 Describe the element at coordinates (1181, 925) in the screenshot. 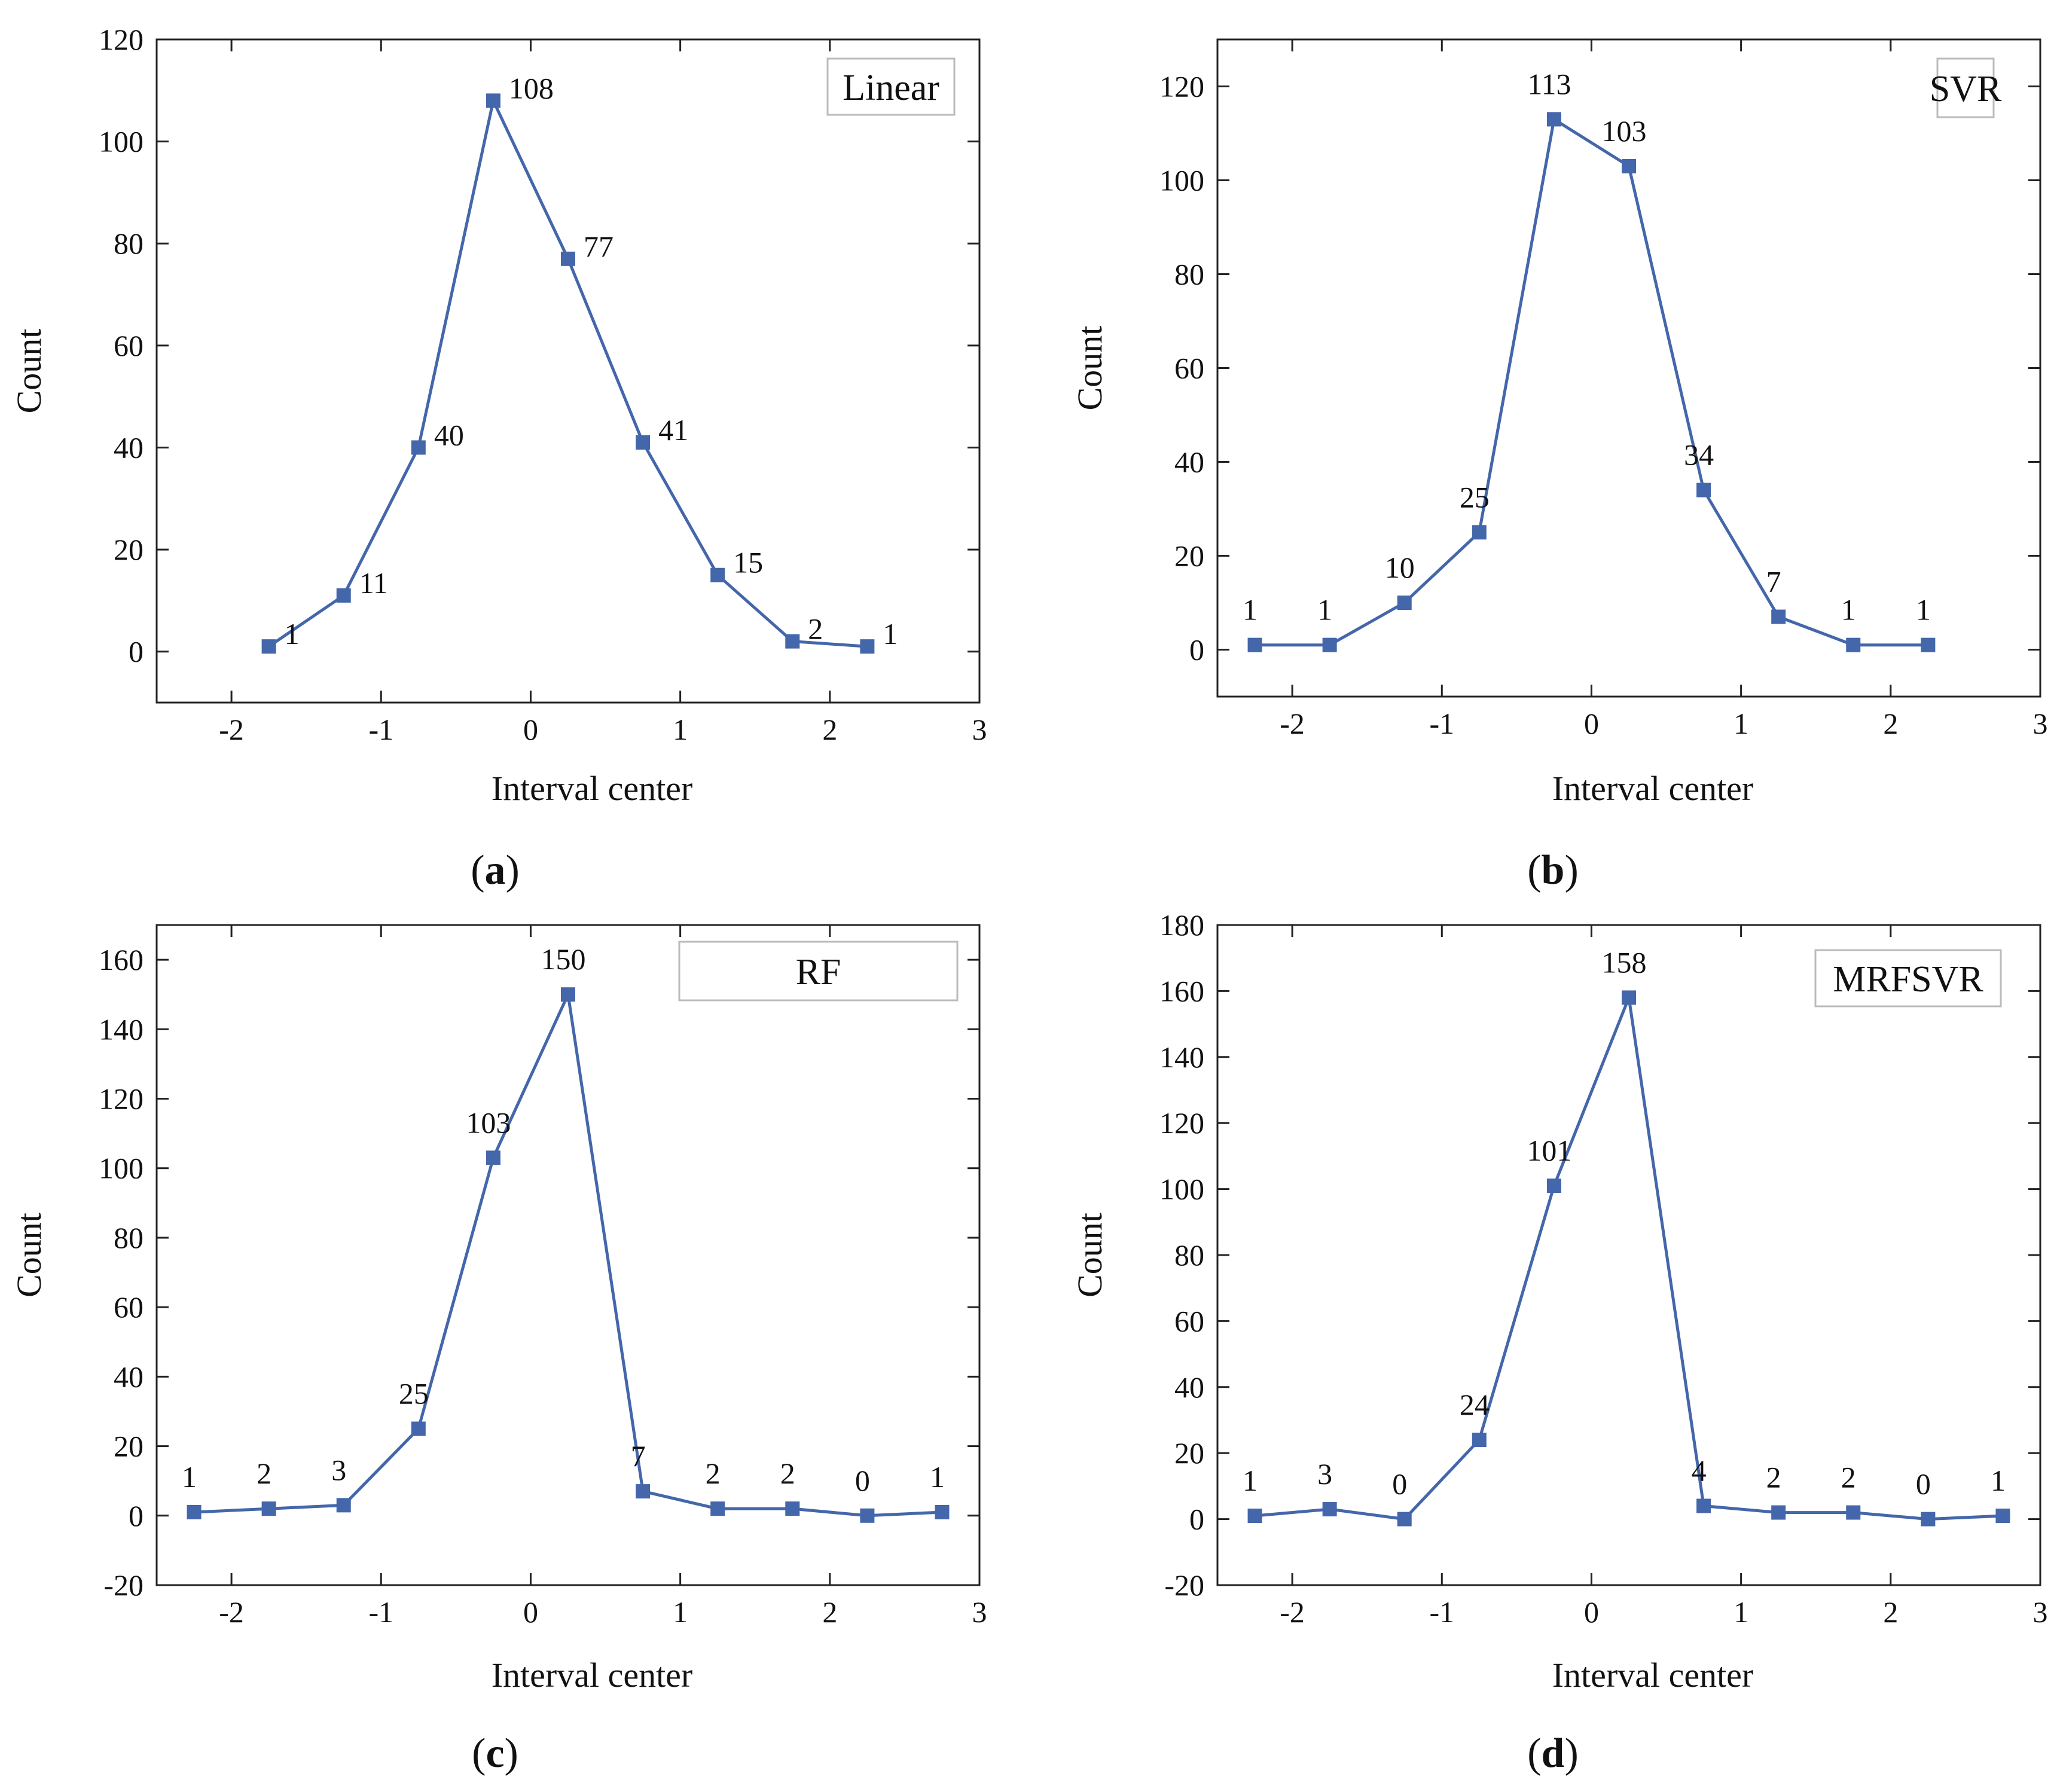

I see `y-tick-label: 180` at that location.